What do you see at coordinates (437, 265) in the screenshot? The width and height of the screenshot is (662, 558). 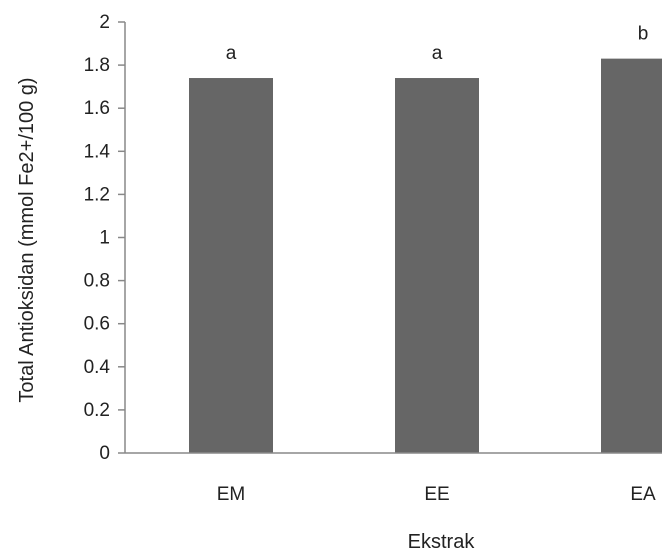 I see `bar-ee` at bounding box center [437, 265].